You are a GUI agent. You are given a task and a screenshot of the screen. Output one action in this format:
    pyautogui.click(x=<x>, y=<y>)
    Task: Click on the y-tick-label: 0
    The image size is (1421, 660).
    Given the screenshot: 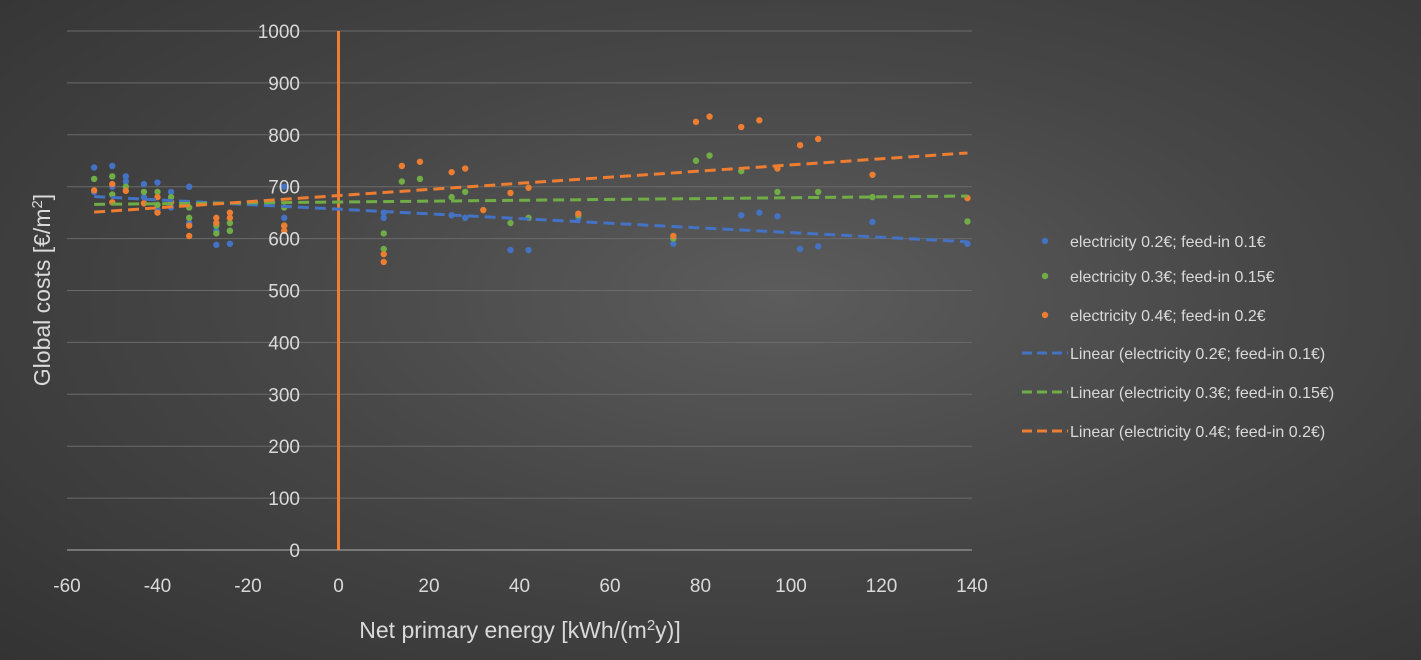 What is the action you would take?
    pyautogui.click(x=294, y=551)
    